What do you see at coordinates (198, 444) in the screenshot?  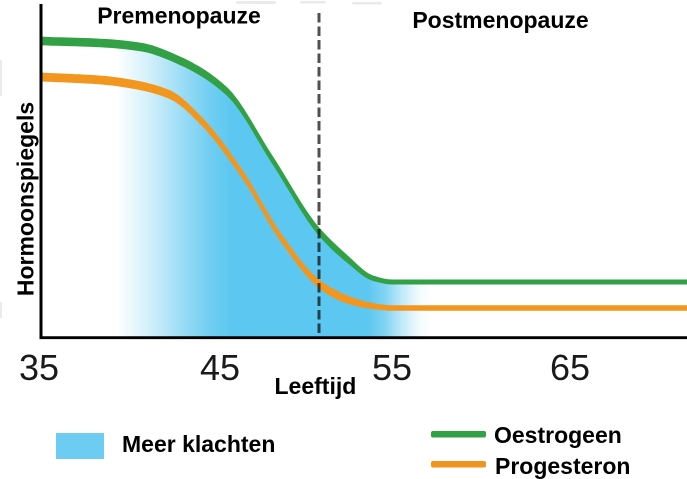 I see `svg-text: Meer klachten` at bounding box center [198, 444].